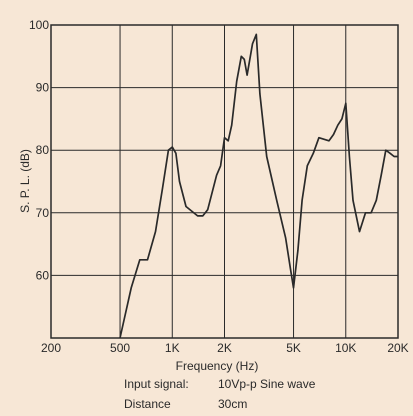 This screenshot has height=416, width=413. What do you see at coordinates (156, 384) in the screenshot?
I see `input-signal-label: Input signal:` at bounding box center [156, 384].